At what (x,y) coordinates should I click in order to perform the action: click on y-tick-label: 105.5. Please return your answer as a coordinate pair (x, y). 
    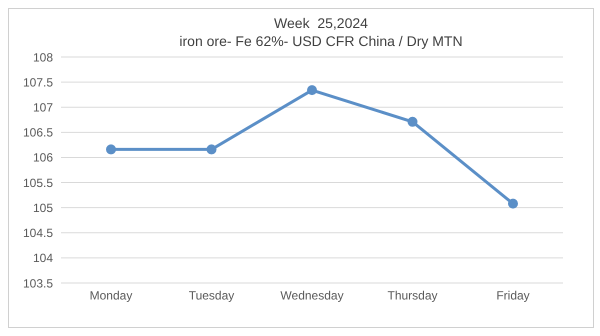
    Looking at the image, I should click on (38, 183).